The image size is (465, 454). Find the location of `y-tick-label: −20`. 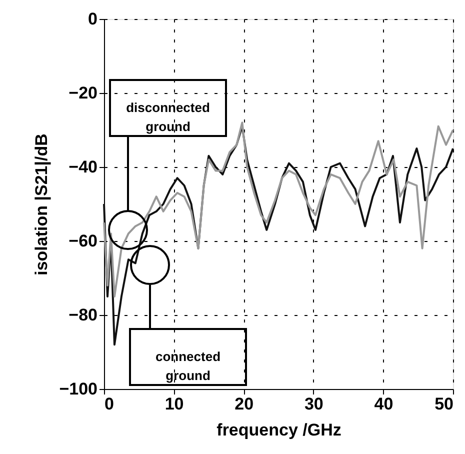

y-tick-label: −20 is located at coordinates (83, 93).